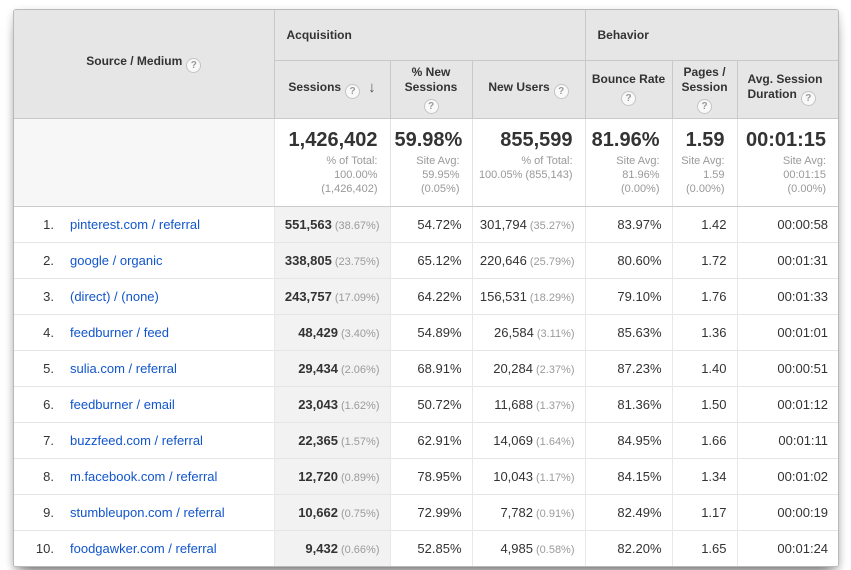 The height and width of the screenshot is (570, 851). I want to click on summary-source-cell, so click(144, 162).